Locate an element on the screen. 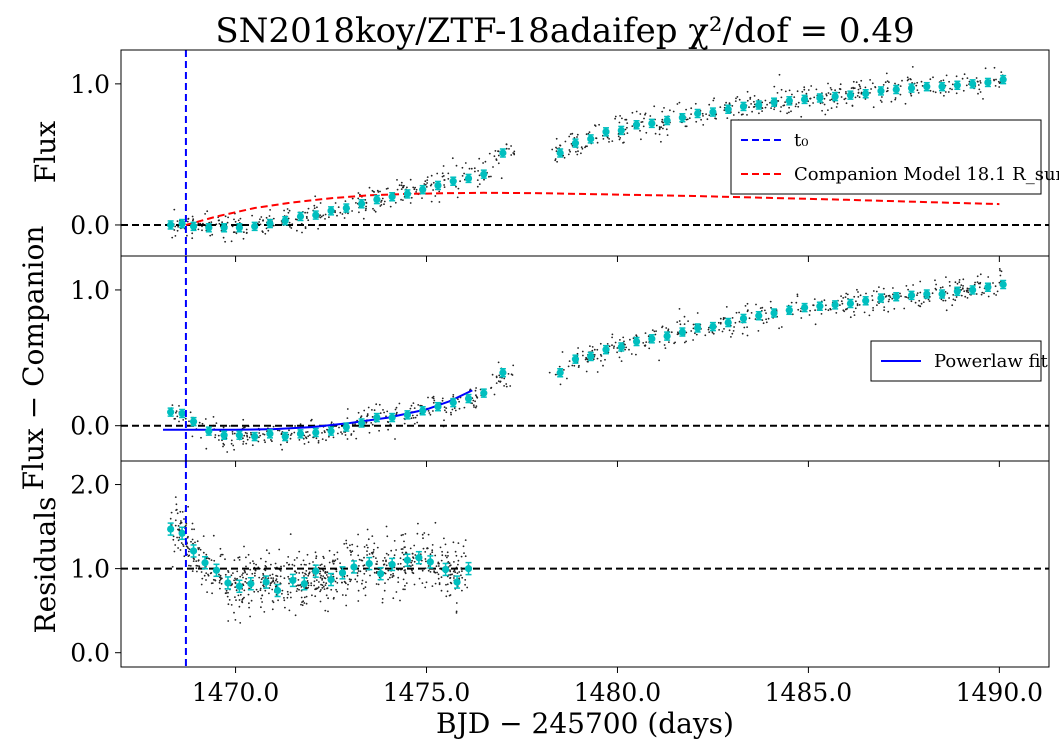 This screenshot has width=1059, height=750. raw-points is located at coordinates (319, 560).